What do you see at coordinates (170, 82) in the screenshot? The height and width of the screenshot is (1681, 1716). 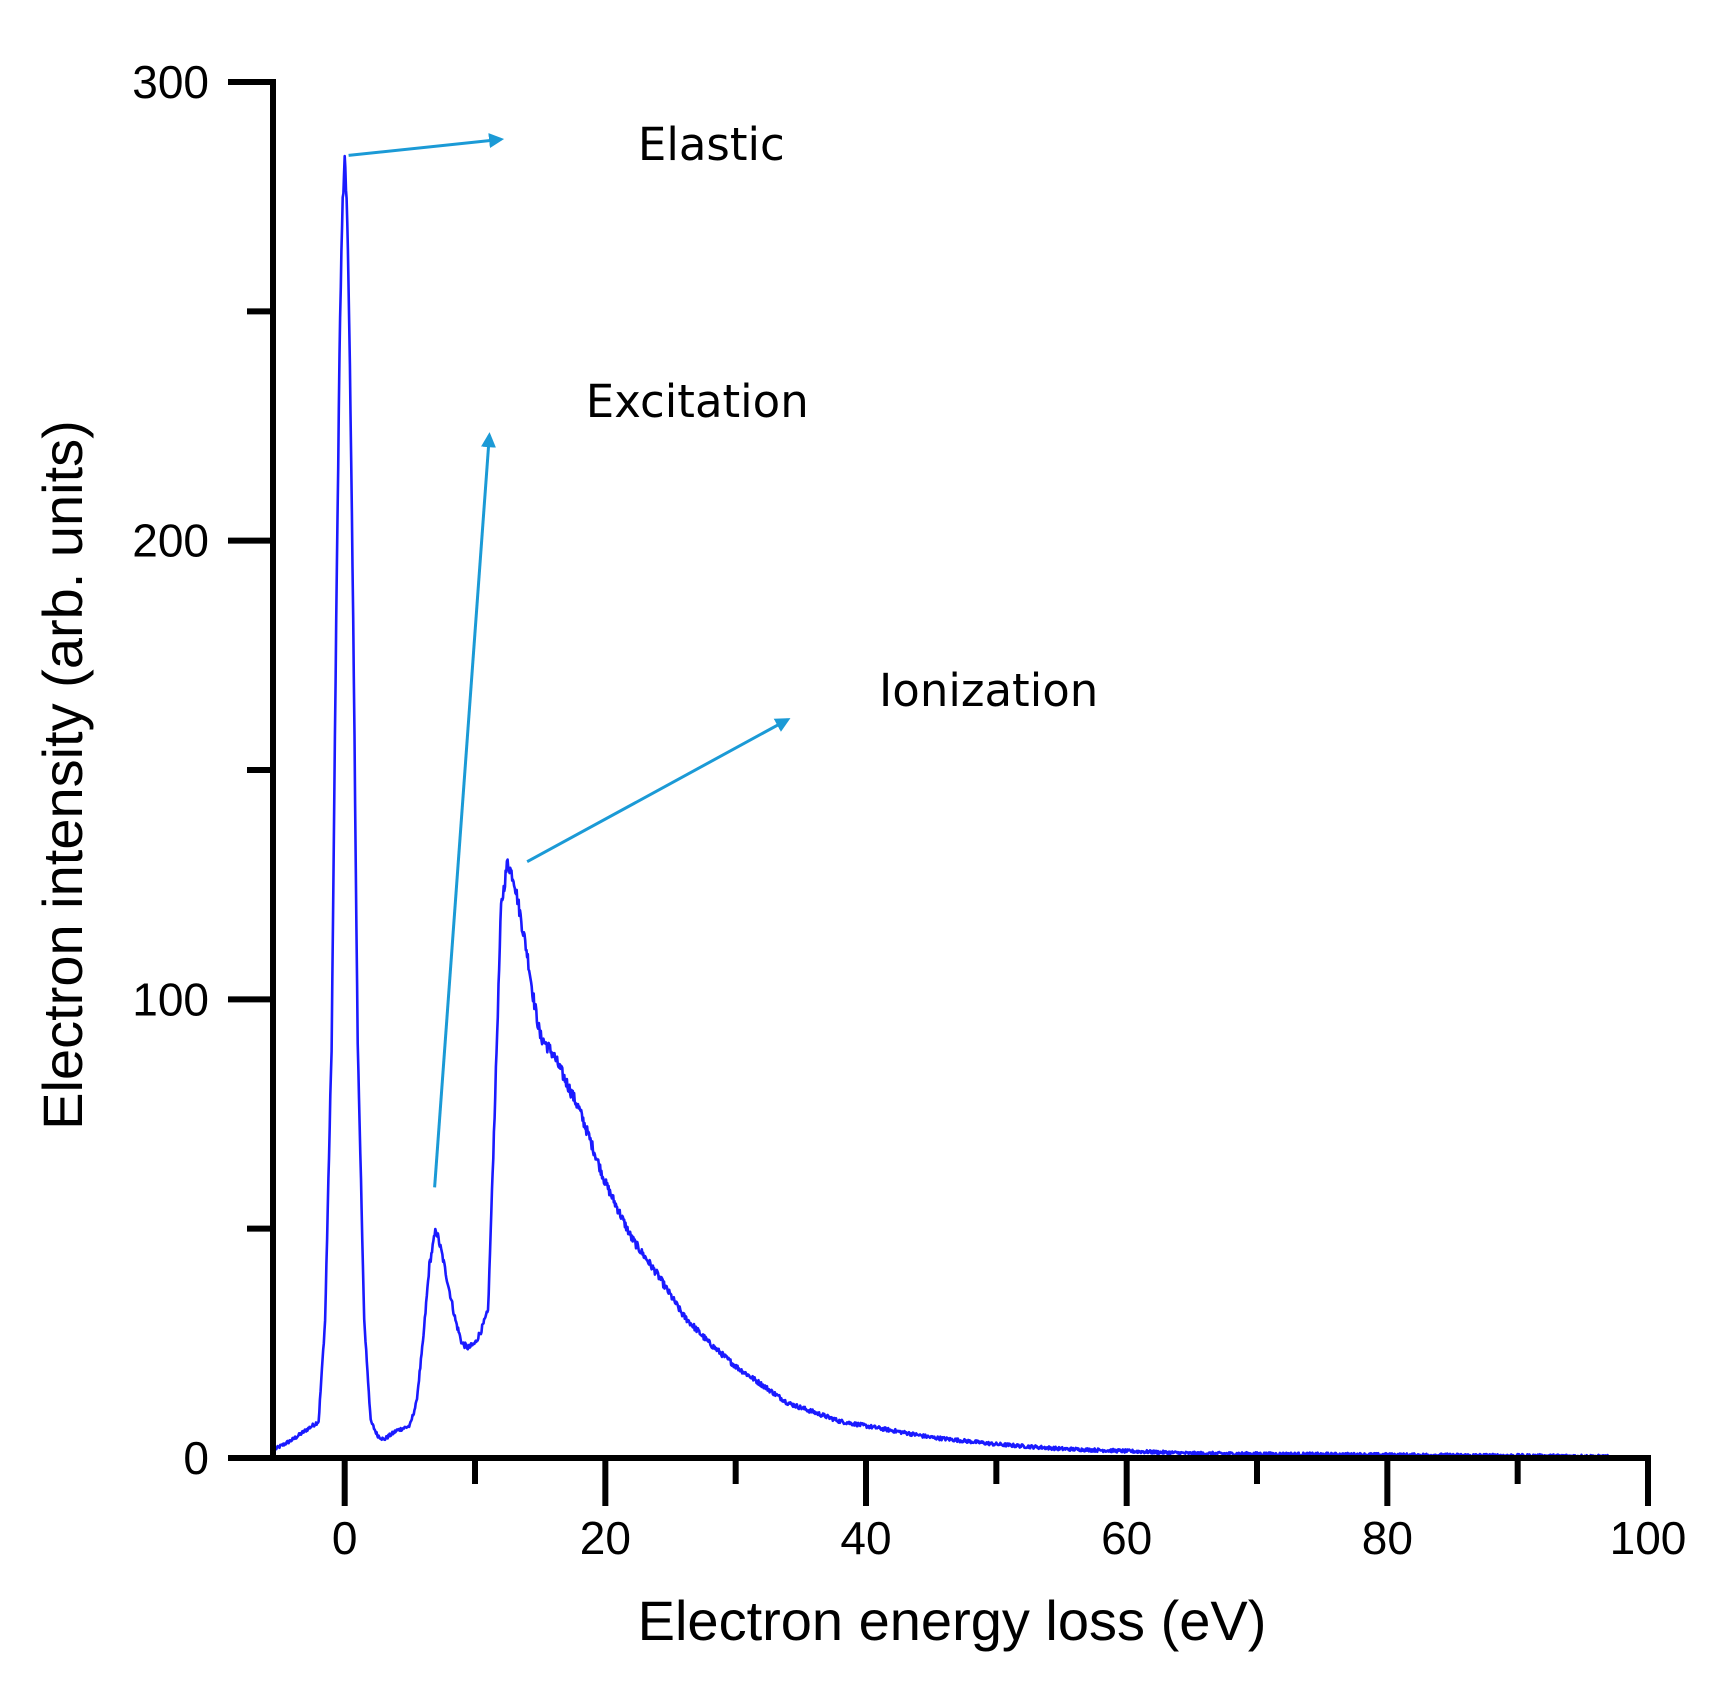 I see `y-tick-label: 300` at bounding box center [170, 82].